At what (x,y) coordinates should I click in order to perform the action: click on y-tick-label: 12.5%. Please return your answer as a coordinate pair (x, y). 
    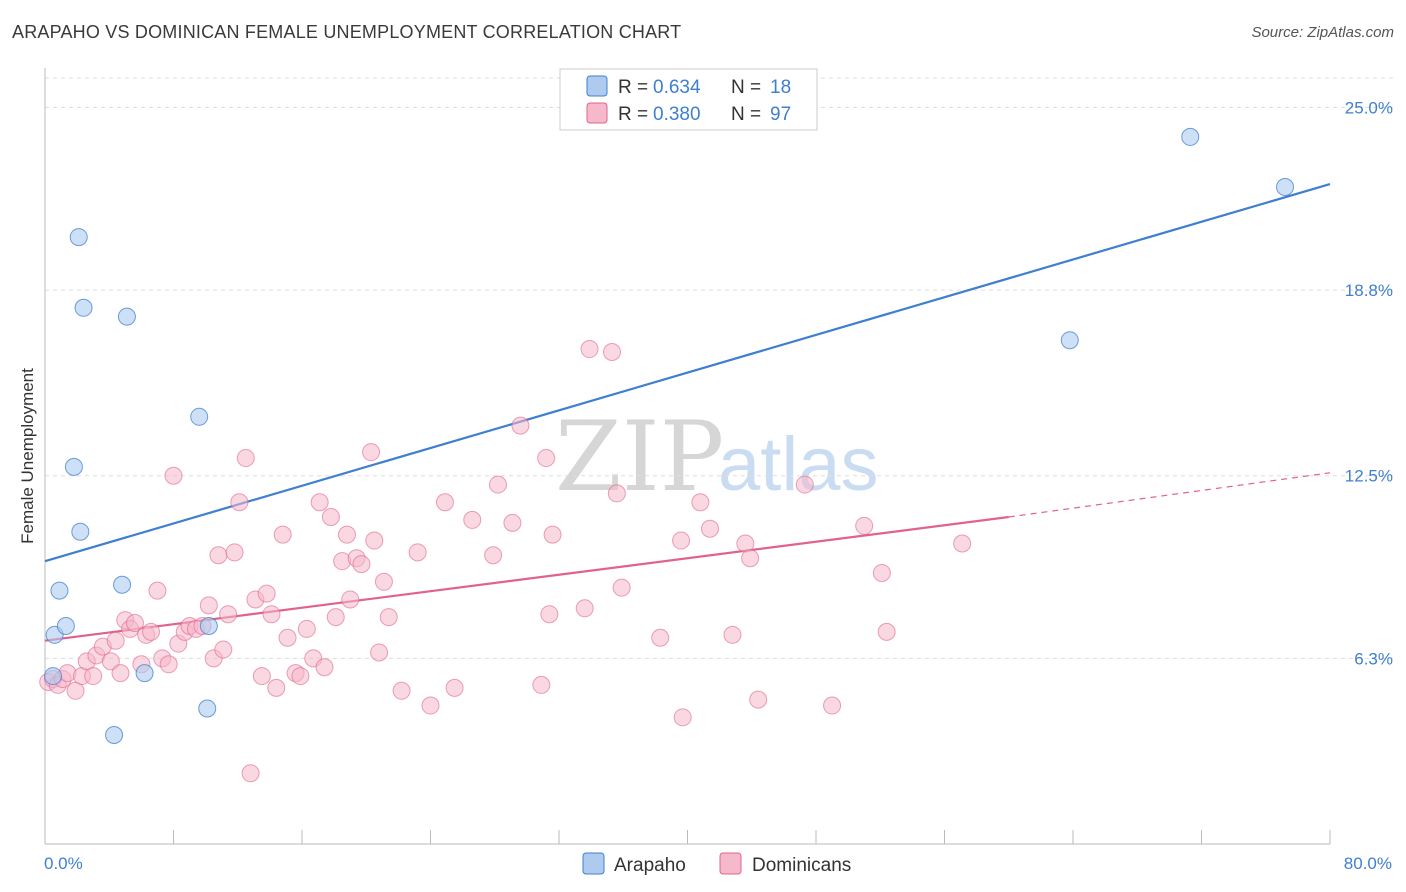
    Looking at the image, I should click on (1369, 476).